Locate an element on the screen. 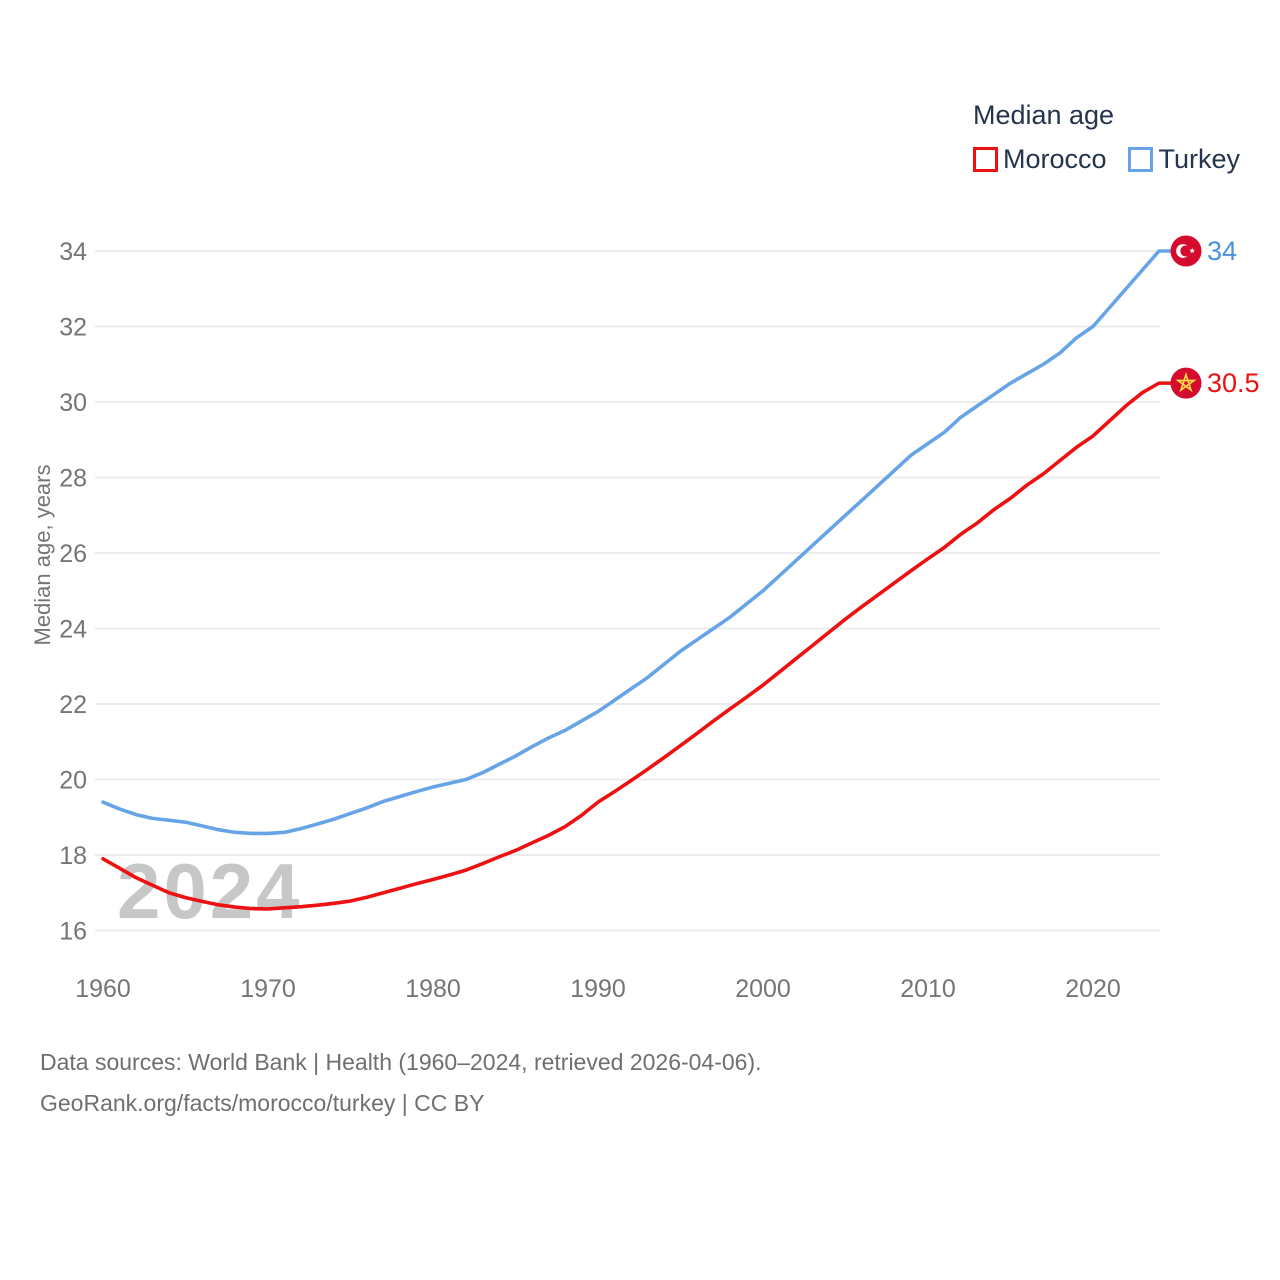 The width and height of the screenshot is (1280, 1280). x-tick-2000: 2000 is located at coordinates (763, 989).